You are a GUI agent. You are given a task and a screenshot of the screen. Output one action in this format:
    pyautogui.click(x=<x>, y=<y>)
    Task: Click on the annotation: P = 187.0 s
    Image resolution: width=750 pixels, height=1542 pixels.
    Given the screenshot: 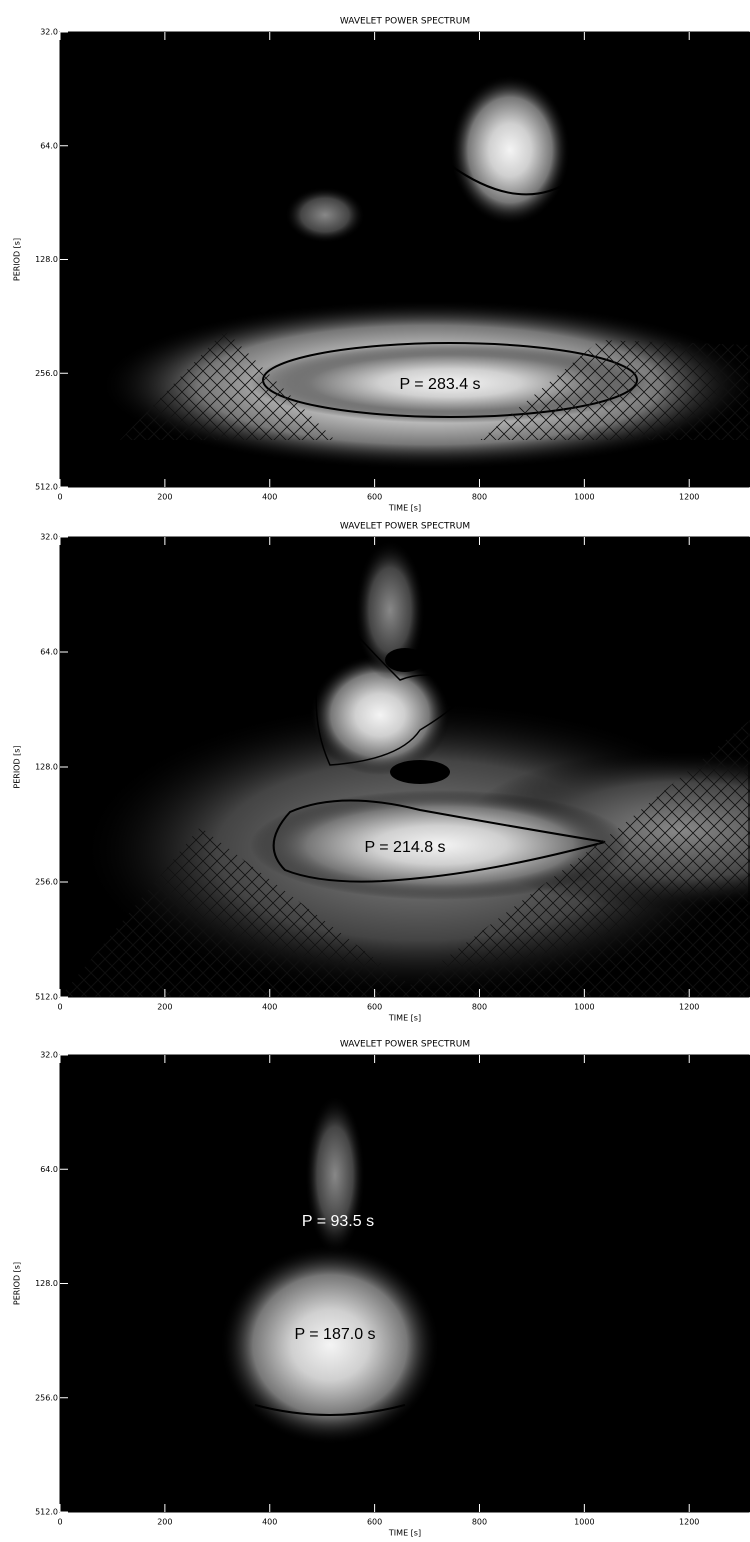 What is the action you would take?
    pyautogui.click(x=334, y=1334)
    